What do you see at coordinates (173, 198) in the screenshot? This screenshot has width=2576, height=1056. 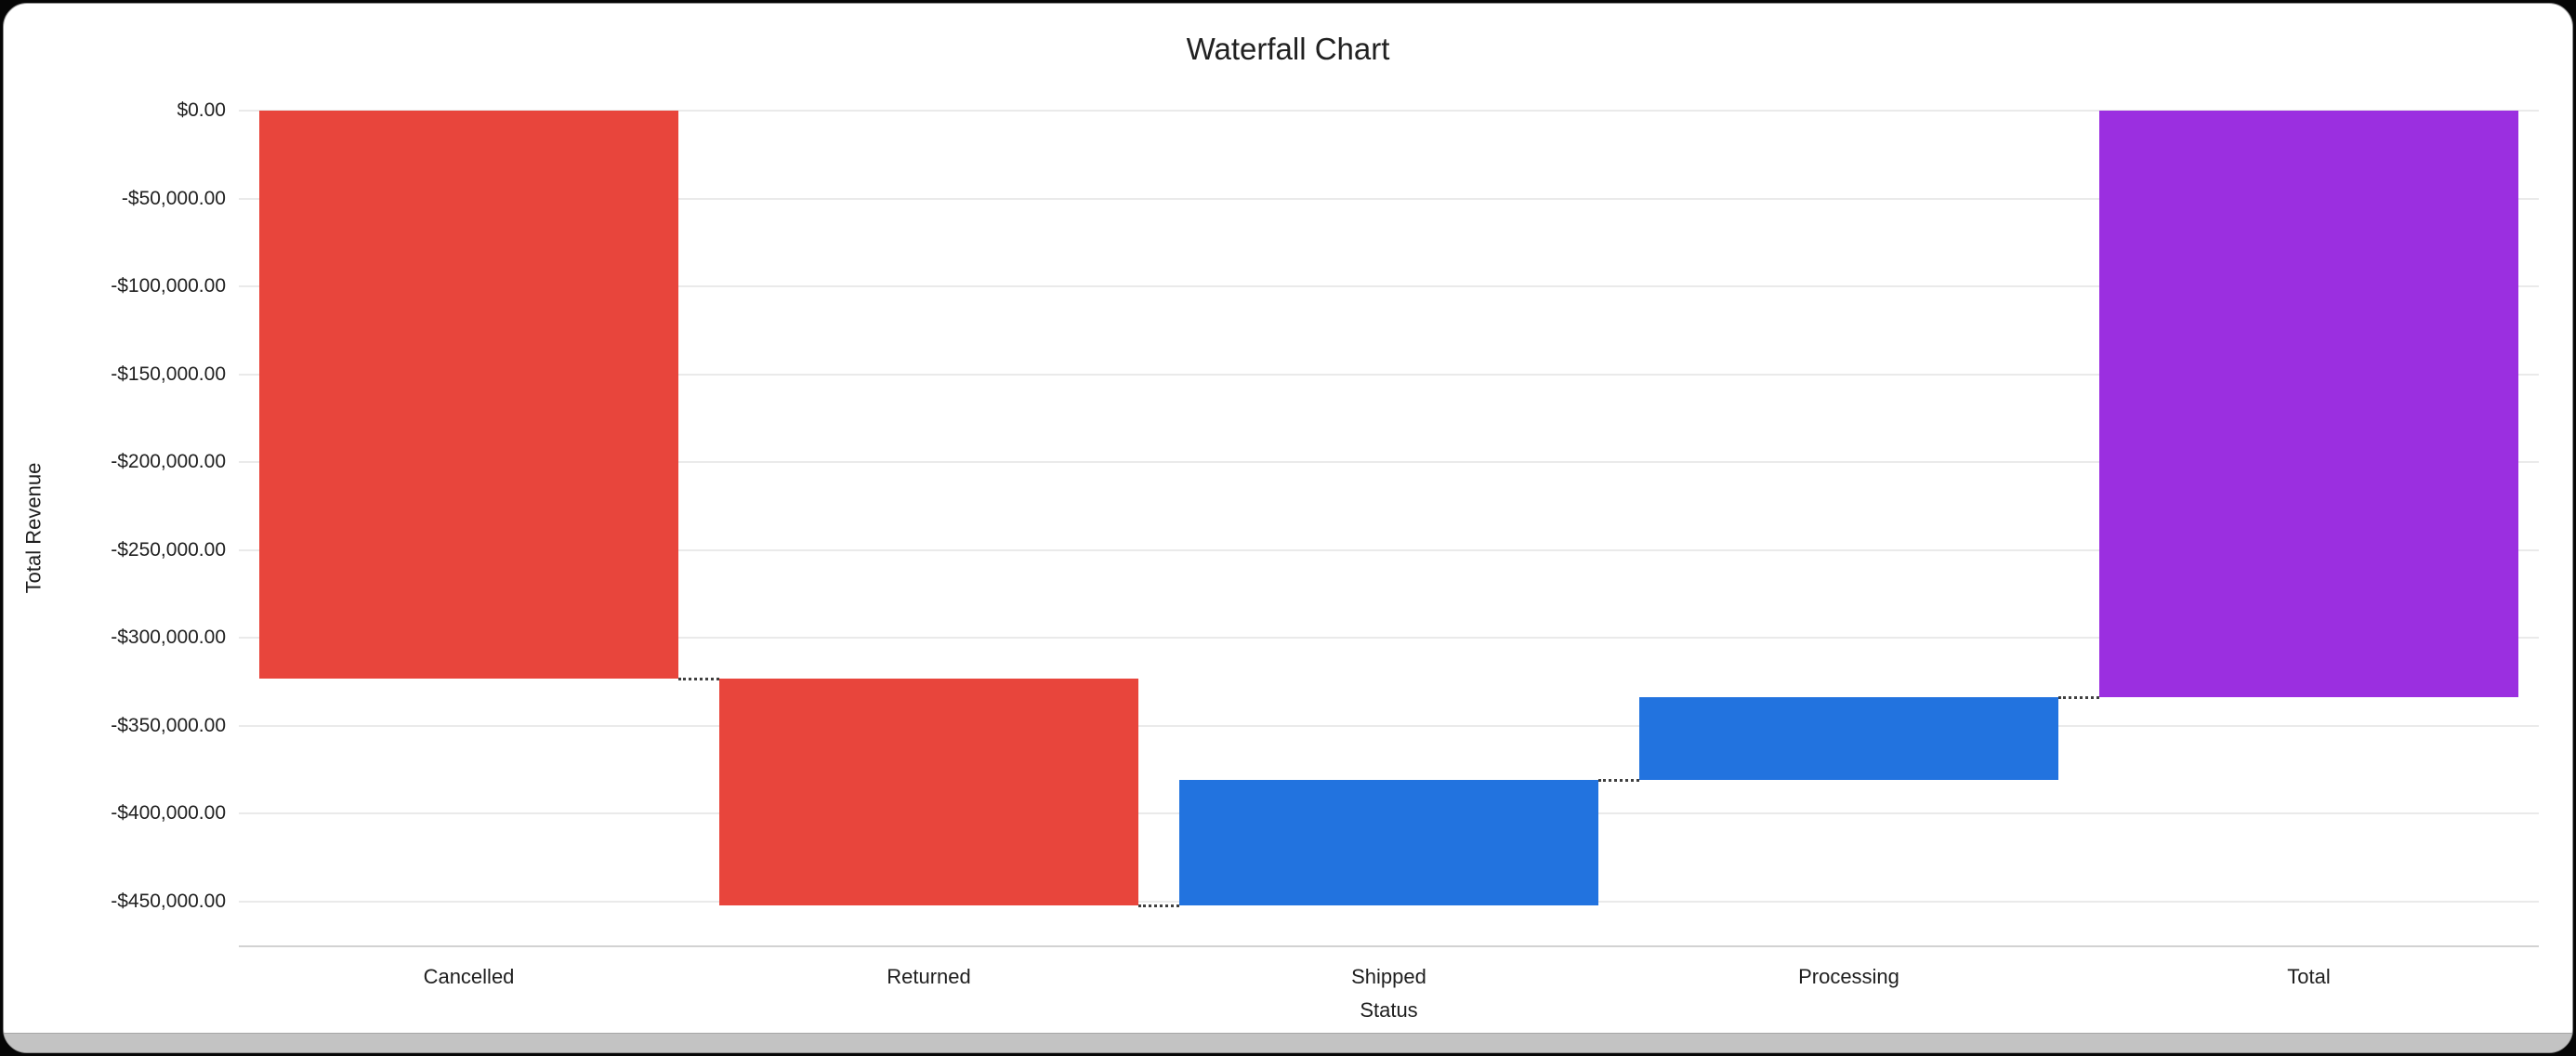 I see `y-tick-label: -$50,000.00` at bounding box center [173, 198].